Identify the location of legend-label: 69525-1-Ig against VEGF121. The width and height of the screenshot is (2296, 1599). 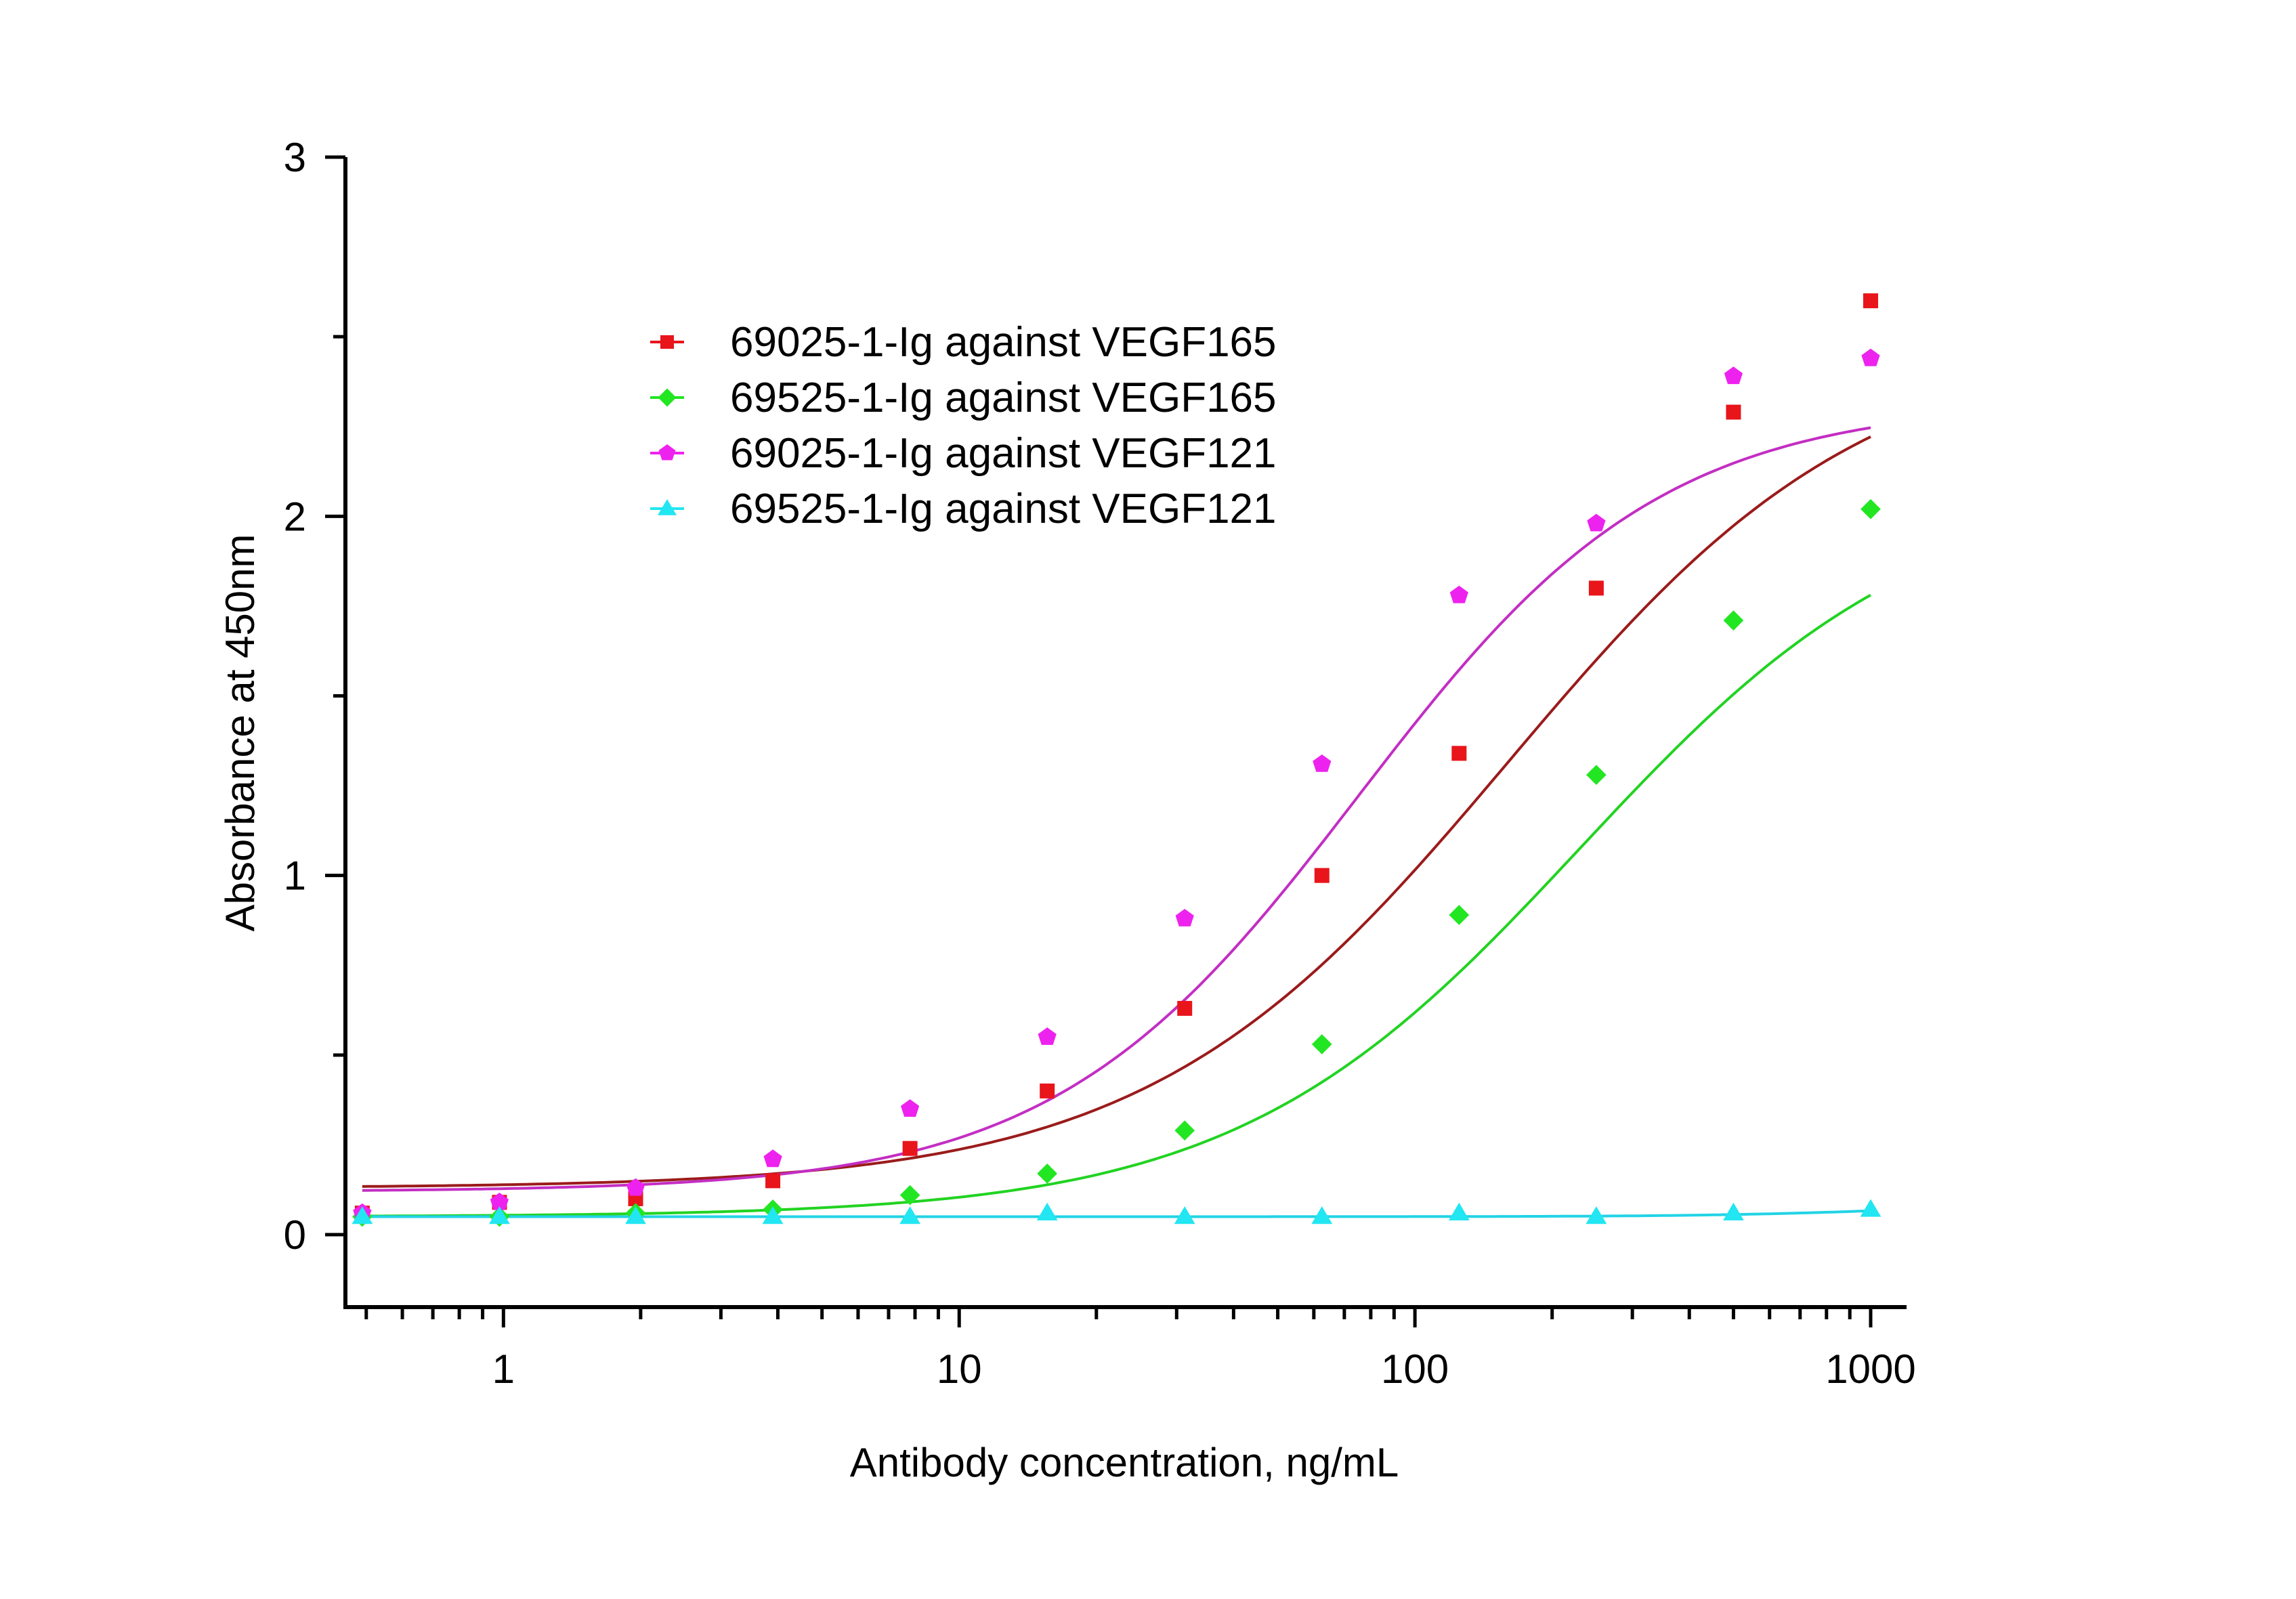
(1003, 509).